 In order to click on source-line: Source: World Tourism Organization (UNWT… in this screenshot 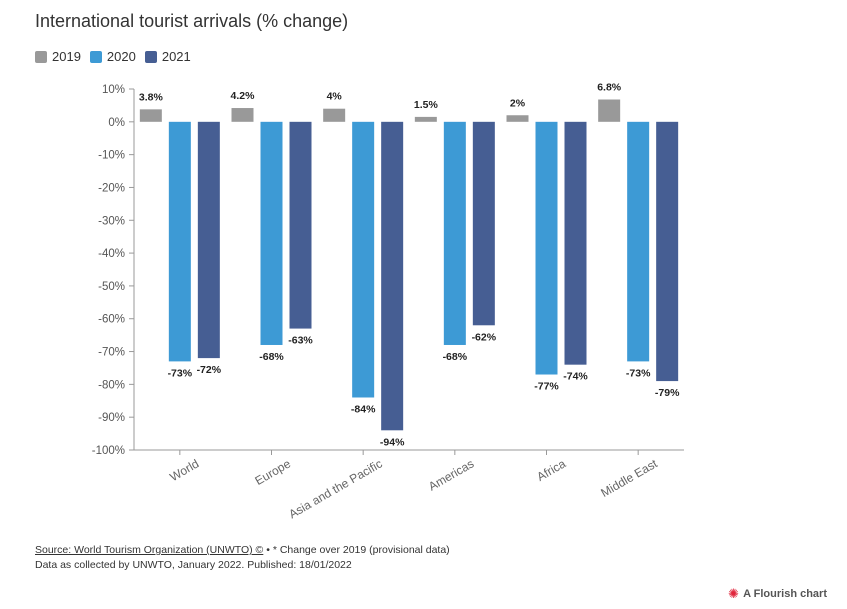, I will do `click(242, 550)`.